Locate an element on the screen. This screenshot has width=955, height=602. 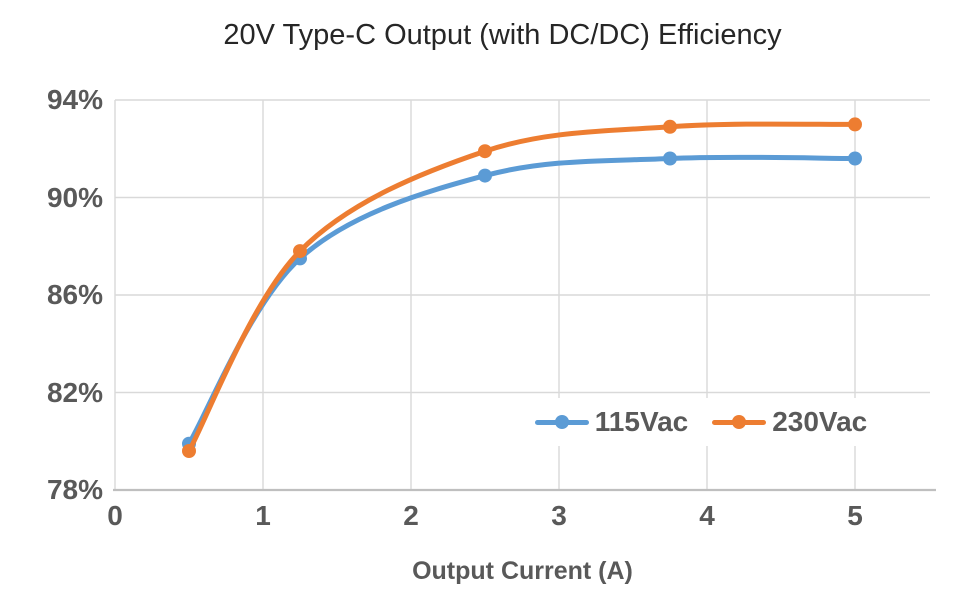
x-axis-title: Output Current (A) is located at coordinates (522, 571).